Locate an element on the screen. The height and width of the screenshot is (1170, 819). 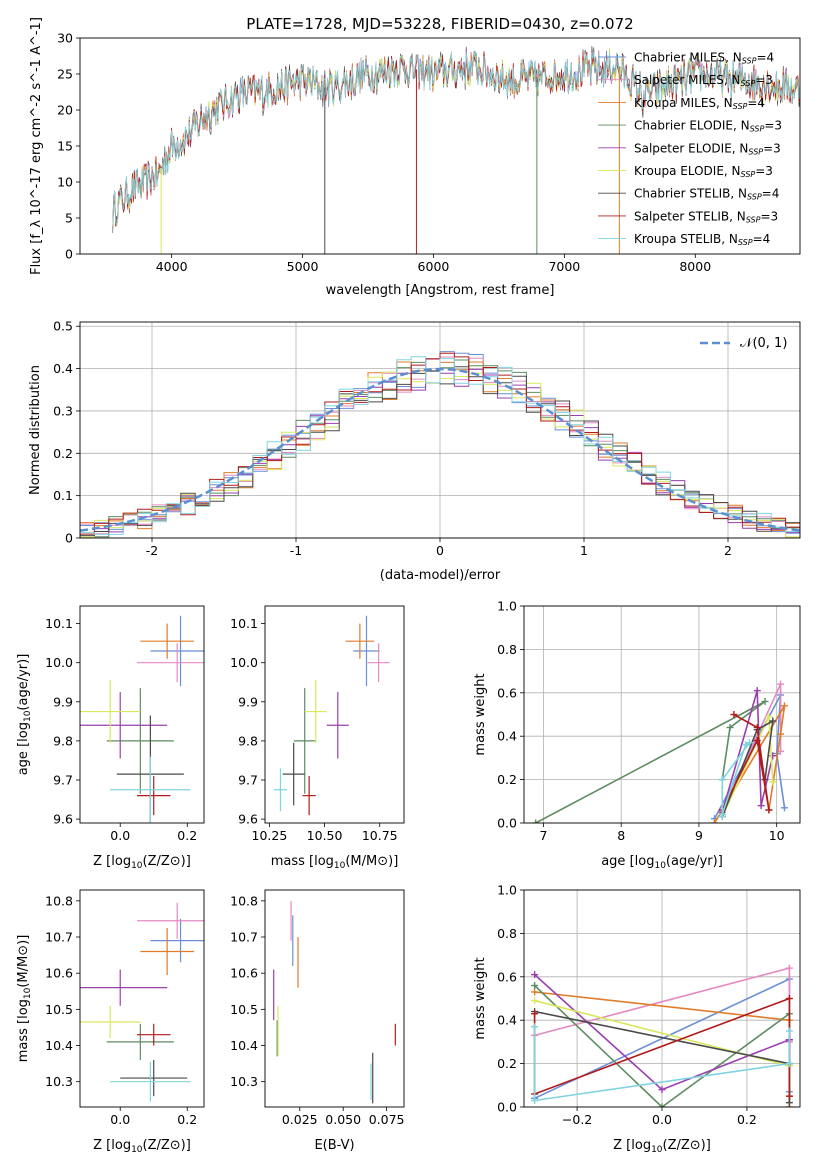
label-part: age [log is located at coordinates (627, 861).